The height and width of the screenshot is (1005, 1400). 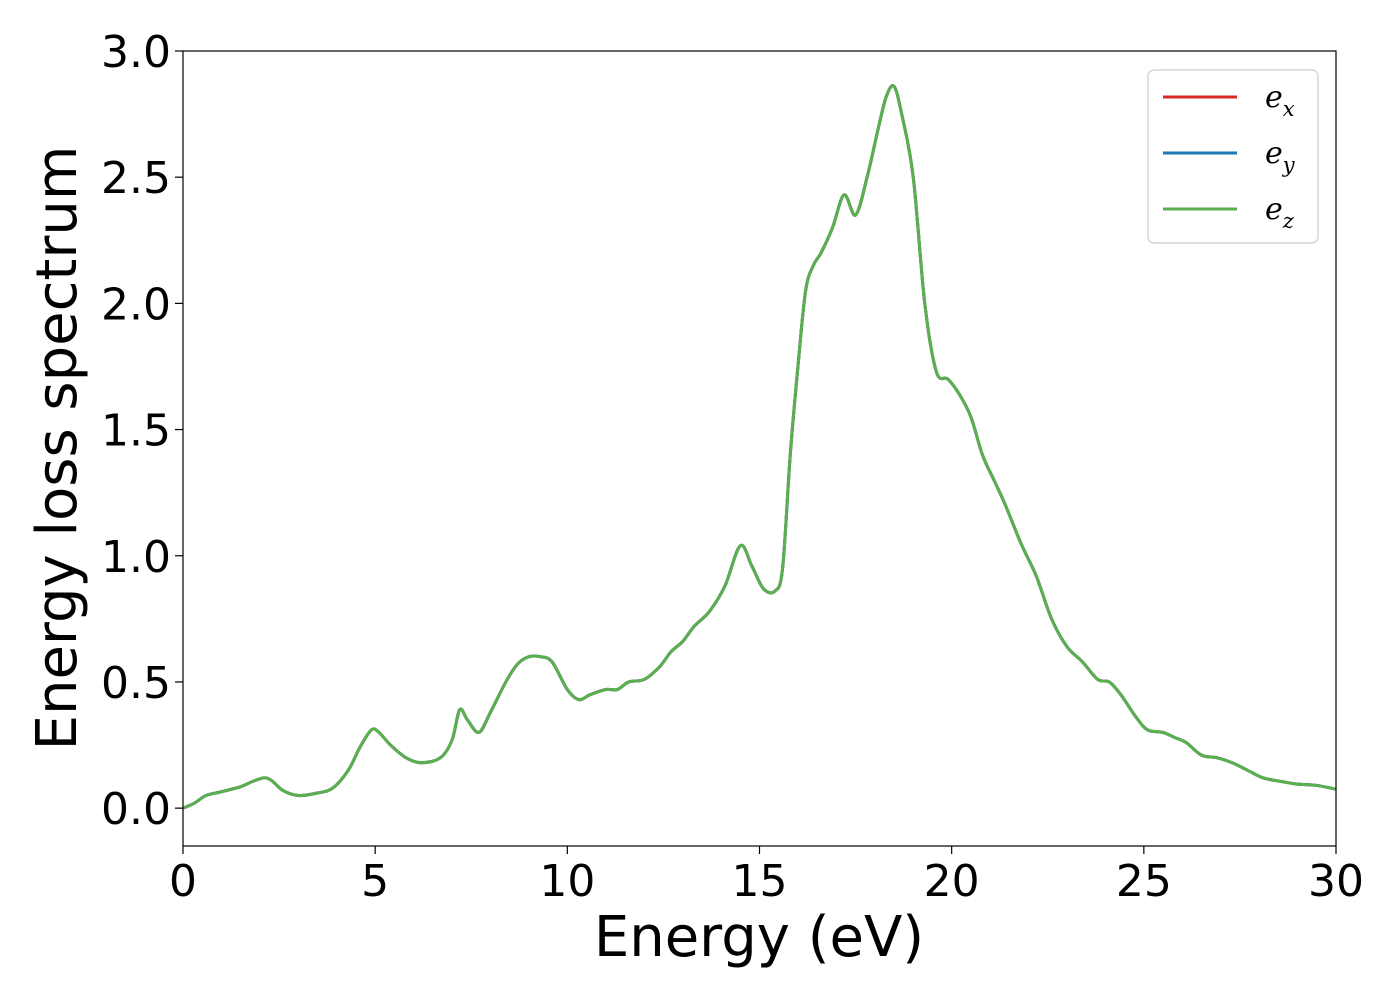 I want to click on y-tick-label: 1.5, so click(x=136, y=431).